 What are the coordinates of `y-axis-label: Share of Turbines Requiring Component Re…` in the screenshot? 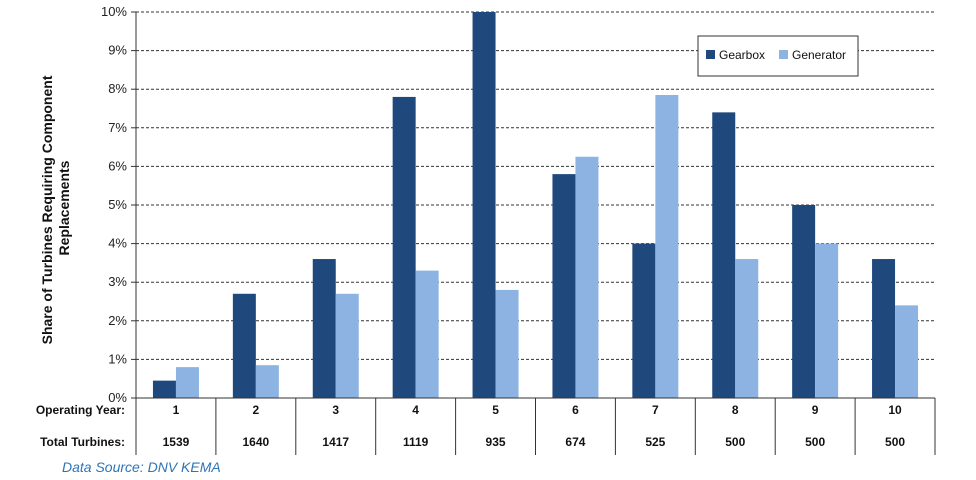 It's located at (55, 208).